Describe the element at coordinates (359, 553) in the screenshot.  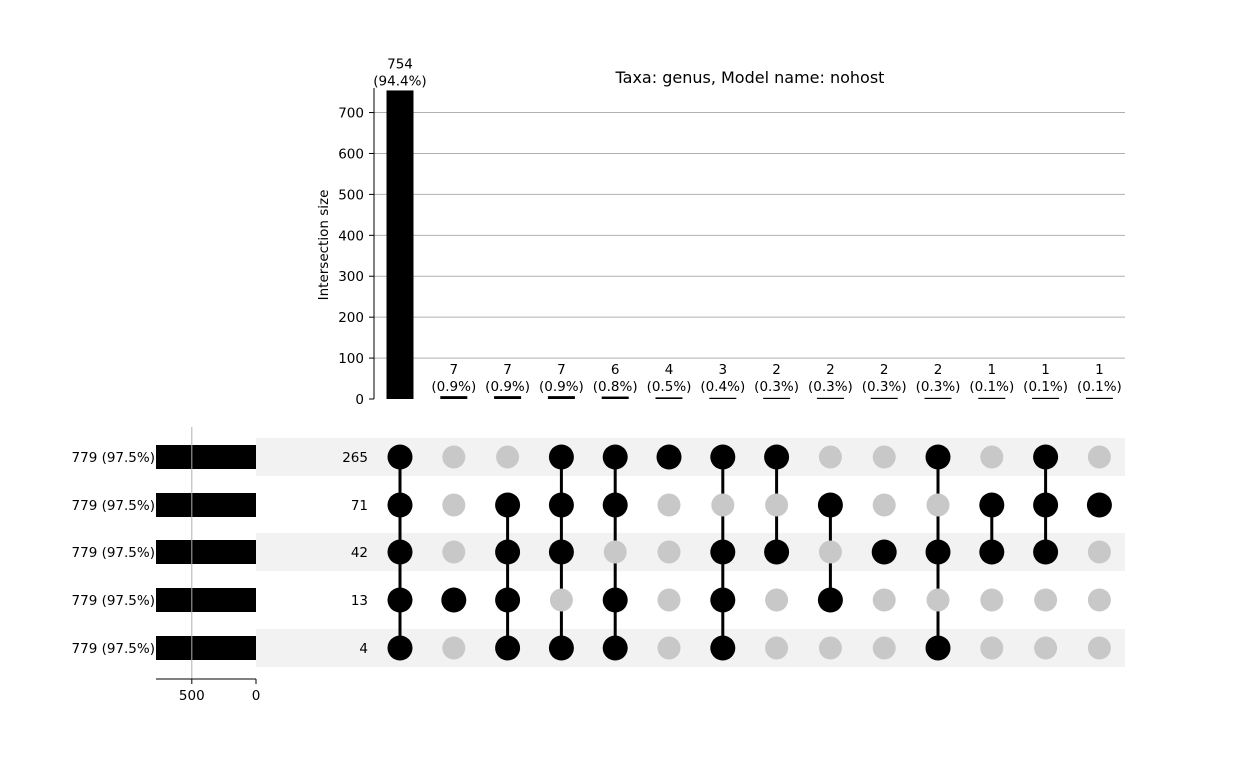
I see `set-name-label: 42` at that location.